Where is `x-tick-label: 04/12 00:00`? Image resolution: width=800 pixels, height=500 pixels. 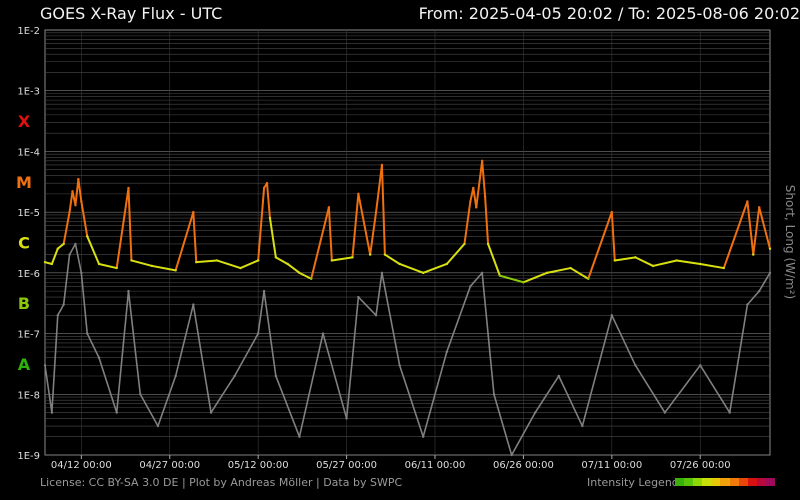
x-tick-label: 04/12 00:00 is located at coordinates (81, 465).